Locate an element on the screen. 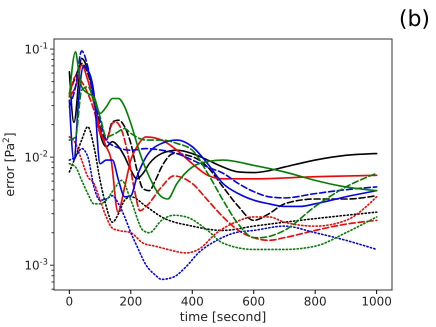 The image size is (436, 327). y-tick-label: 10$^{-2}$ is located at coordinates (36, 156).